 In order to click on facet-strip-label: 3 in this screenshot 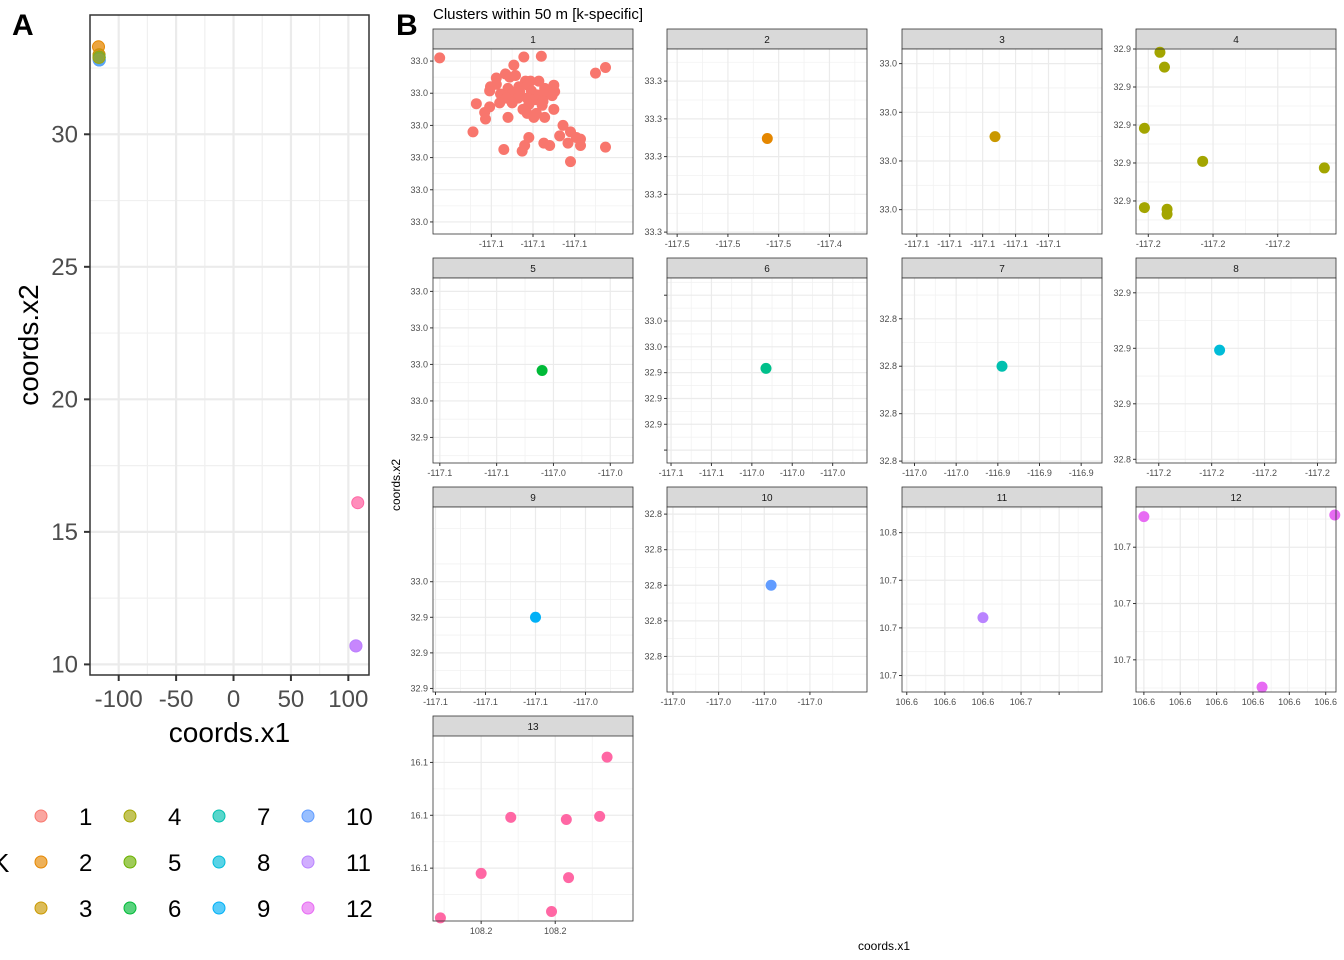, I will do `click(1002, 40)`.